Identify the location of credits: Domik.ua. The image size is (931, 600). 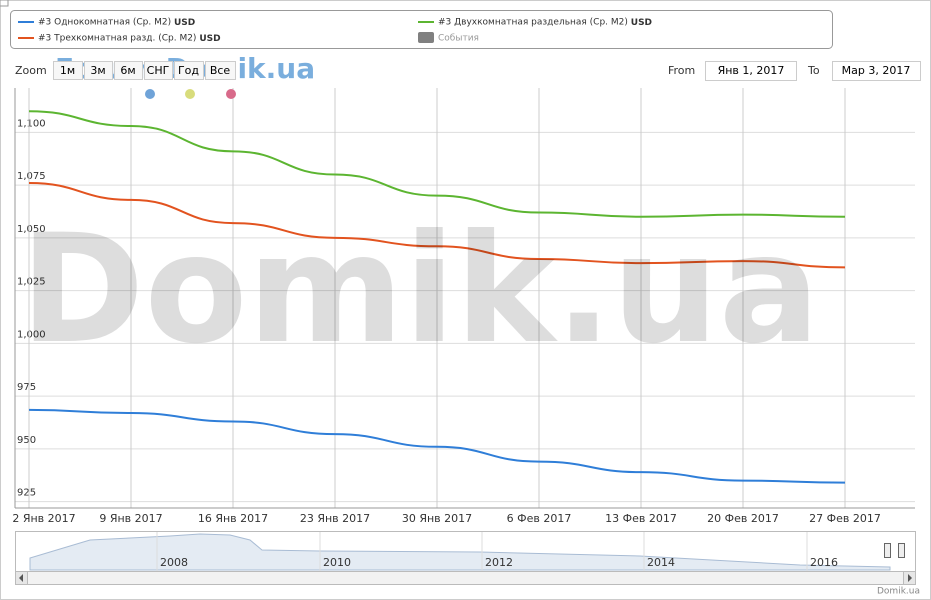
(898, 592).